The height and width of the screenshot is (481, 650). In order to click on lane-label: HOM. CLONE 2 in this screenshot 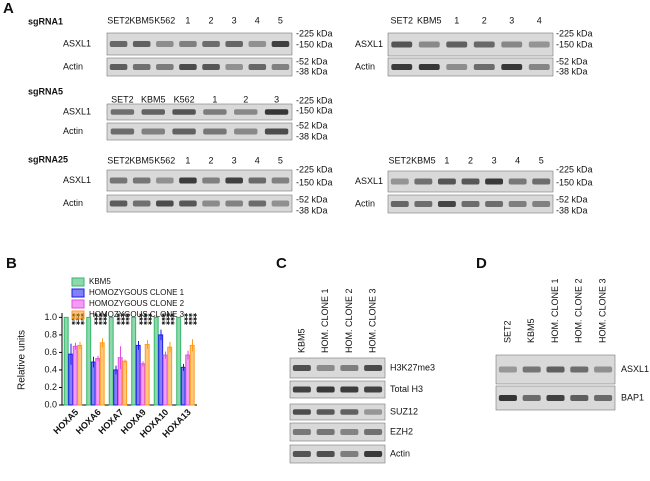, I will do `click(349, 320)`.